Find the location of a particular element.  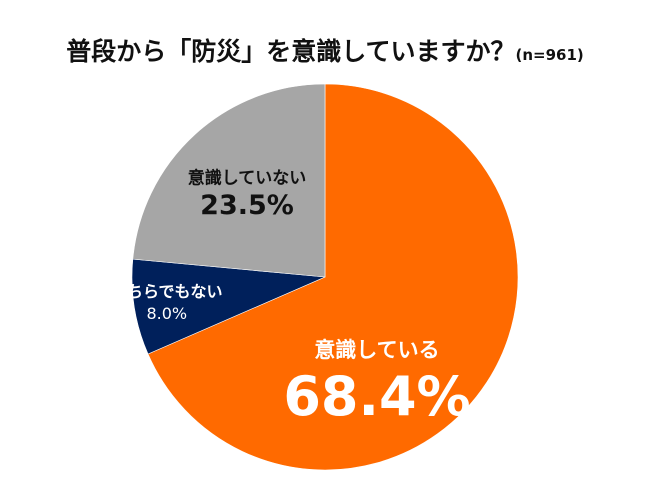

chart-title-text: 普段から「防災」を意識していますか？ is located at coordinates (291, 51).